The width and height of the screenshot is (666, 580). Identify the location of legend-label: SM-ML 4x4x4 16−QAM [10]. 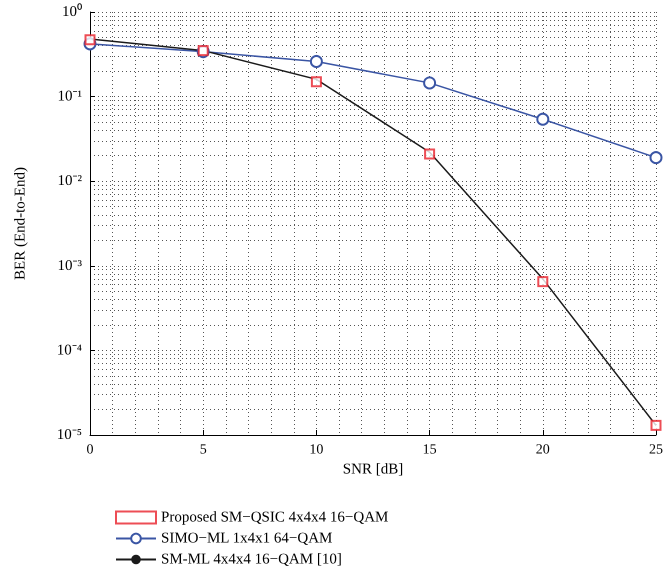
(251, 560).